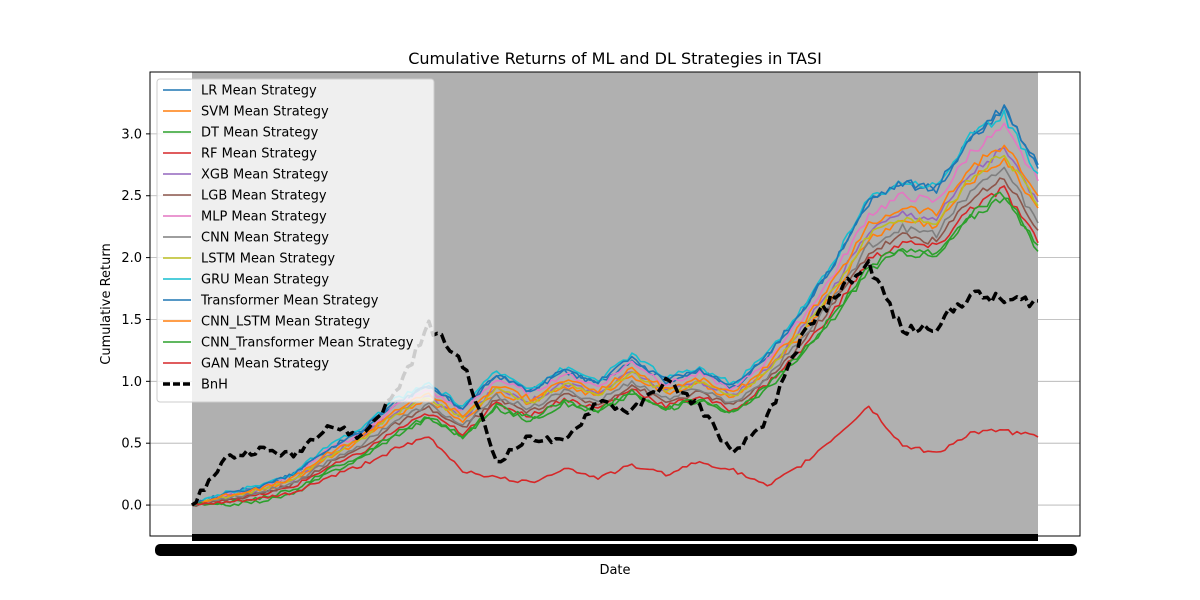  I want to click on x-tick-marks, so click(615, 537).